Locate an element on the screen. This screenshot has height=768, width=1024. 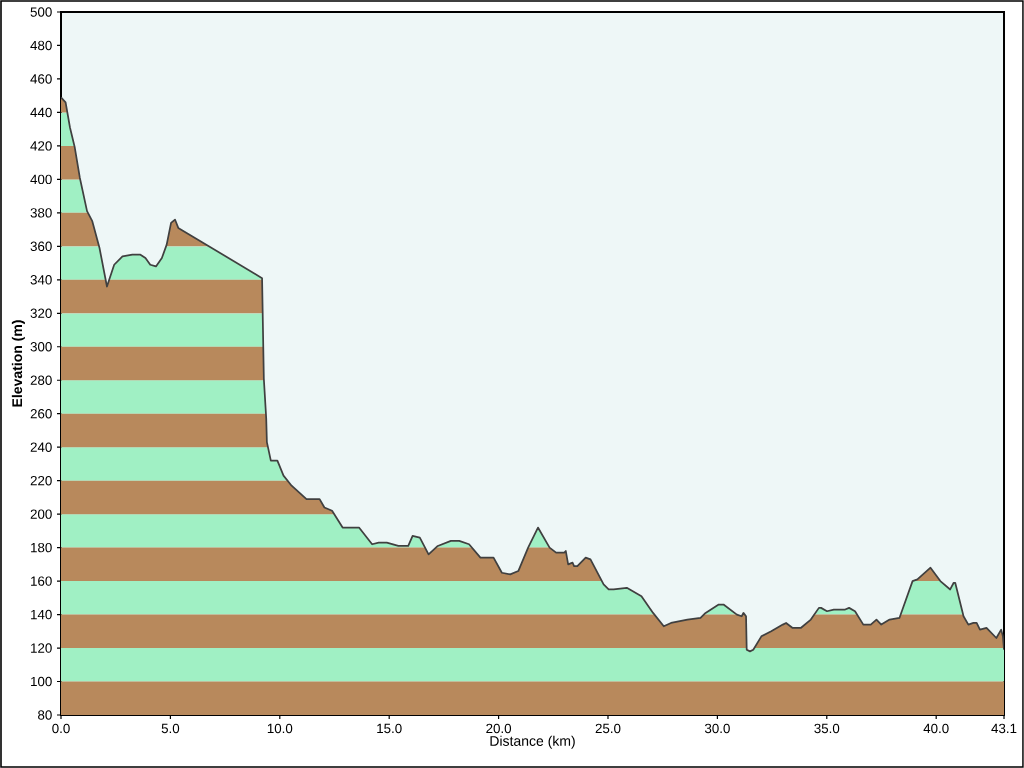
y-tick-label: 460 is located at coordinates (41, 79).